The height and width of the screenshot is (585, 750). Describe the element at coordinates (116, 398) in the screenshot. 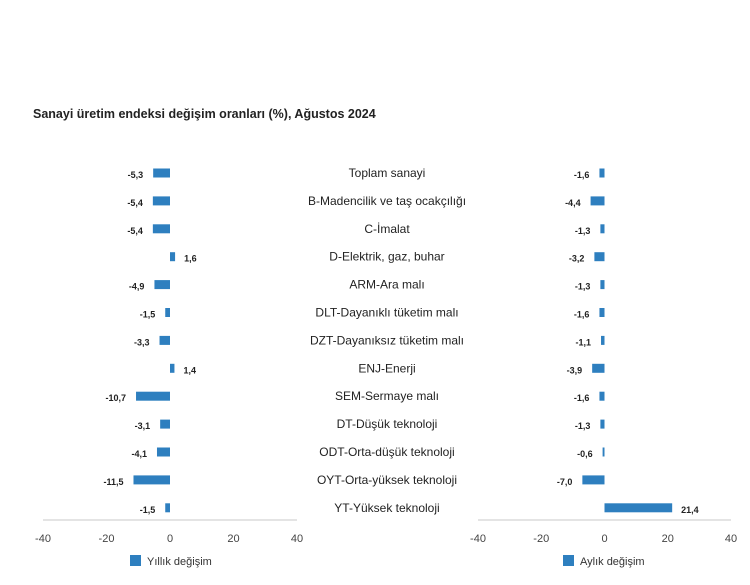

I see `data-label: -10,7` at that location.